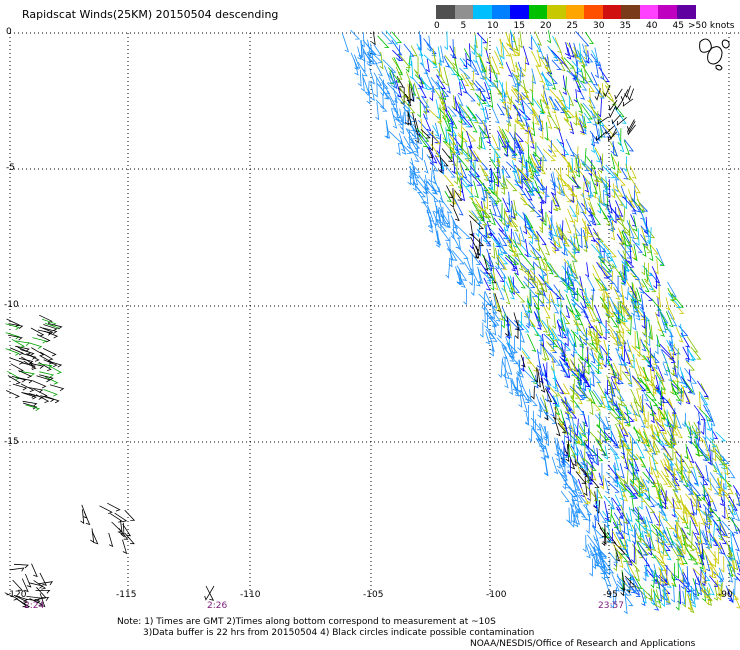  Describe the element at coordinates (719, 67) in the screenshot. I see `island-outline` at that location.